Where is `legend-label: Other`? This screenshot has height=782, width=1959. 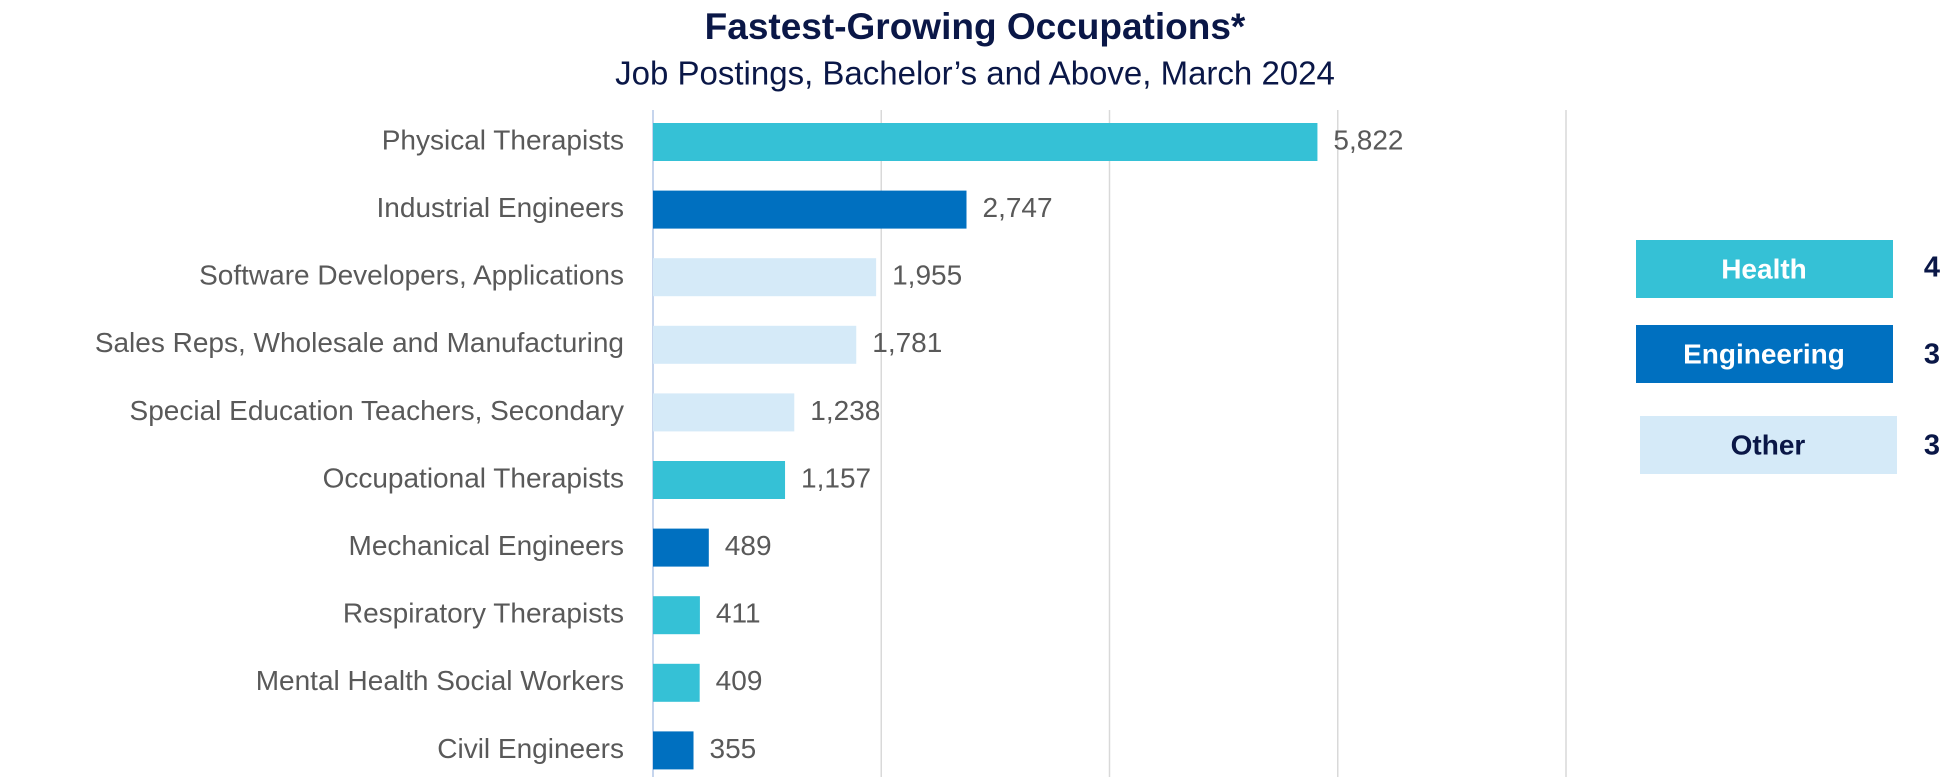 legend-label: Other is located at coordinates (1768, 444).